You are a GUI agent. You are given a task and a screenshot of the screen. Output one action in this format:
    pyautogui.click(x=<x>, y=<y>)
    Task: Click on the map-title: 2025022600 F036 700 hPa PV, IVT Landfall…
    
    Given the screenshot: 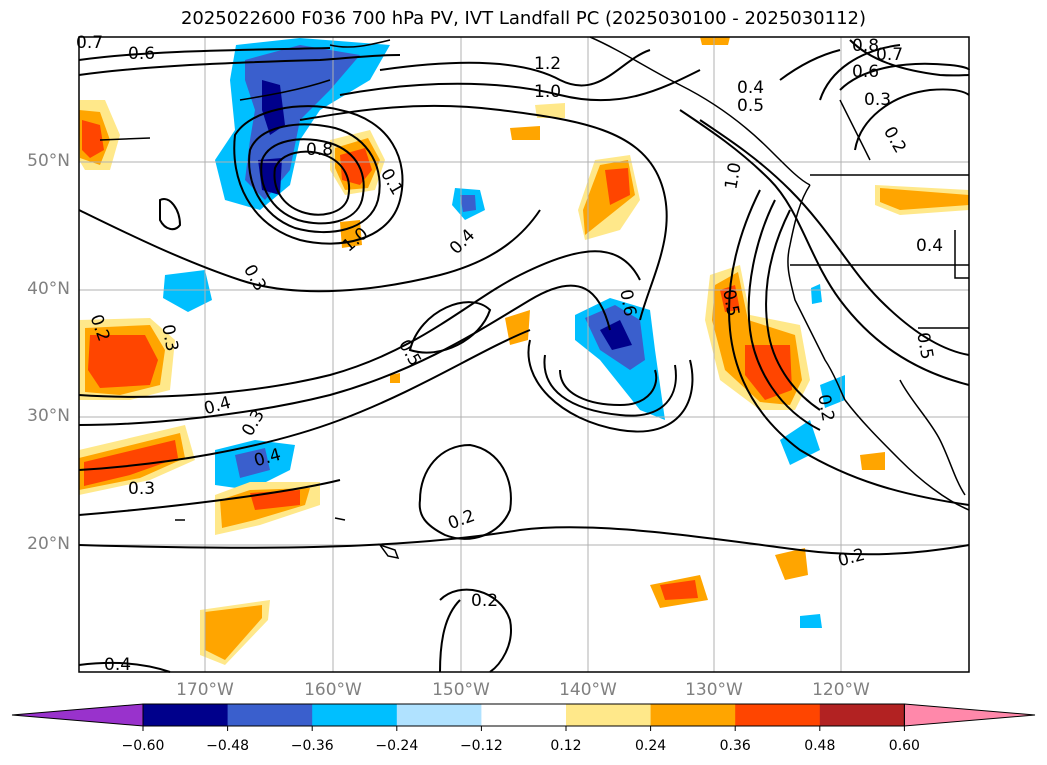 What is the action you would take?
    pyautogui.click(x=523, y=18)
    